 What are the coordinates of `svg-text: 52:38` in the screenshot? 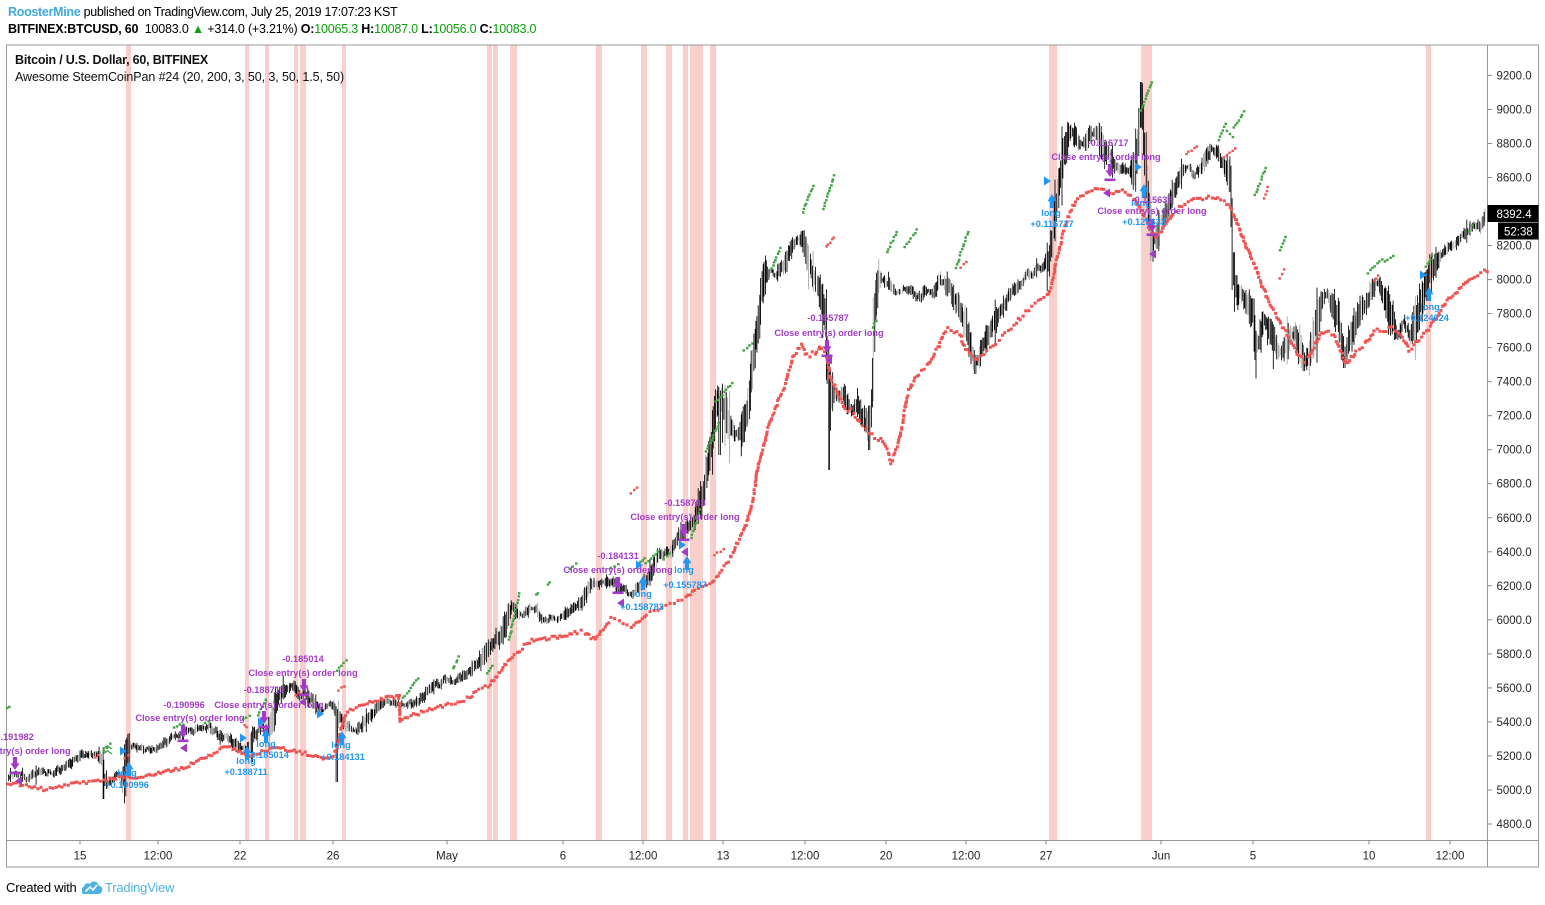 It's located at (1518, 233).